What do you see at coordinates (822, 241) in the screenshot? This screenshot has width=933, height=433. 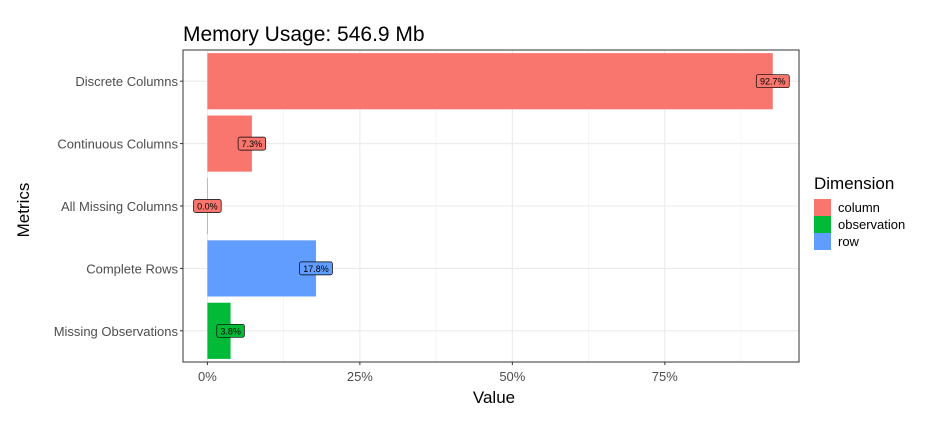 I see `legend-key-row` at bounding box center [822, 241].